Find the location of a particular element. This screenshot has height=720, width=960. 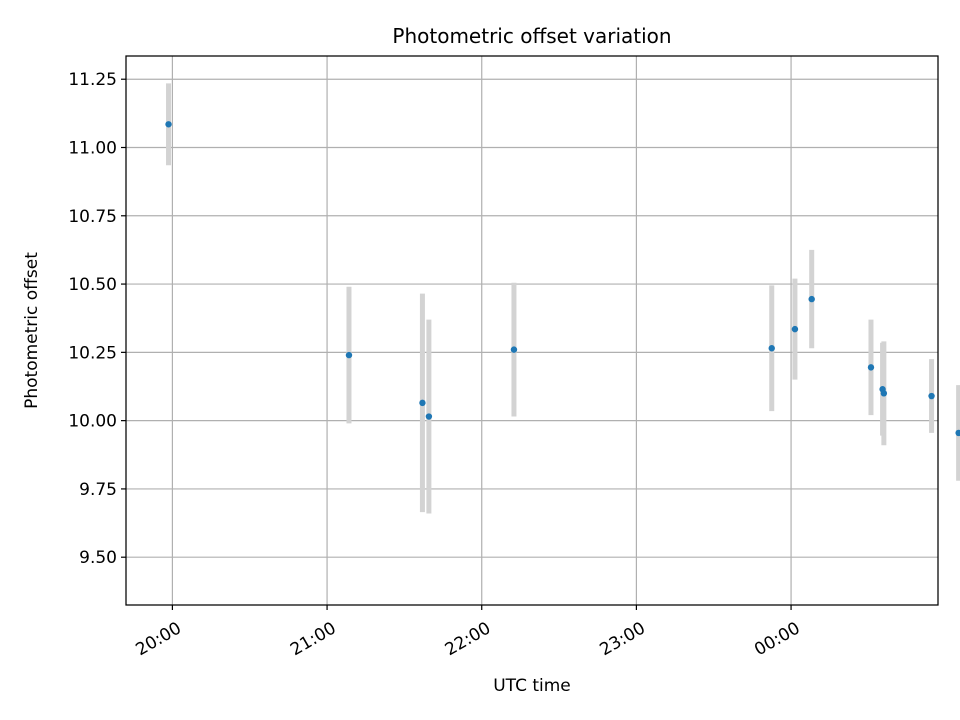

y-tick-label: 11.00 is located at coordinates (92, 149).